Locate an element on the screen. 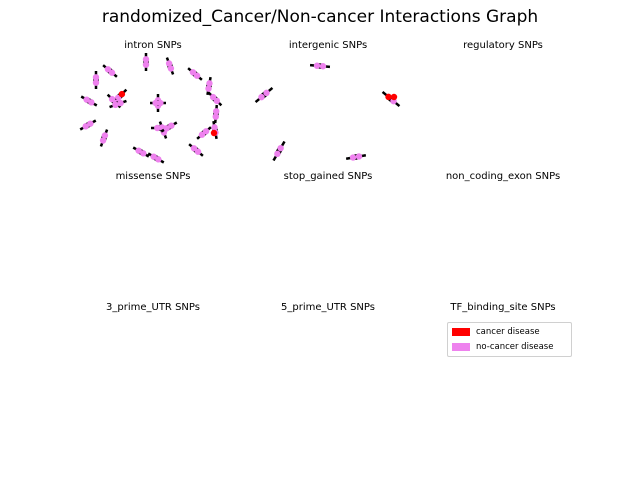 Image resolution: width=640 pixels, height=480 pixels. panel-title-missense: missense SNPs is located at coordinates (153, 176).